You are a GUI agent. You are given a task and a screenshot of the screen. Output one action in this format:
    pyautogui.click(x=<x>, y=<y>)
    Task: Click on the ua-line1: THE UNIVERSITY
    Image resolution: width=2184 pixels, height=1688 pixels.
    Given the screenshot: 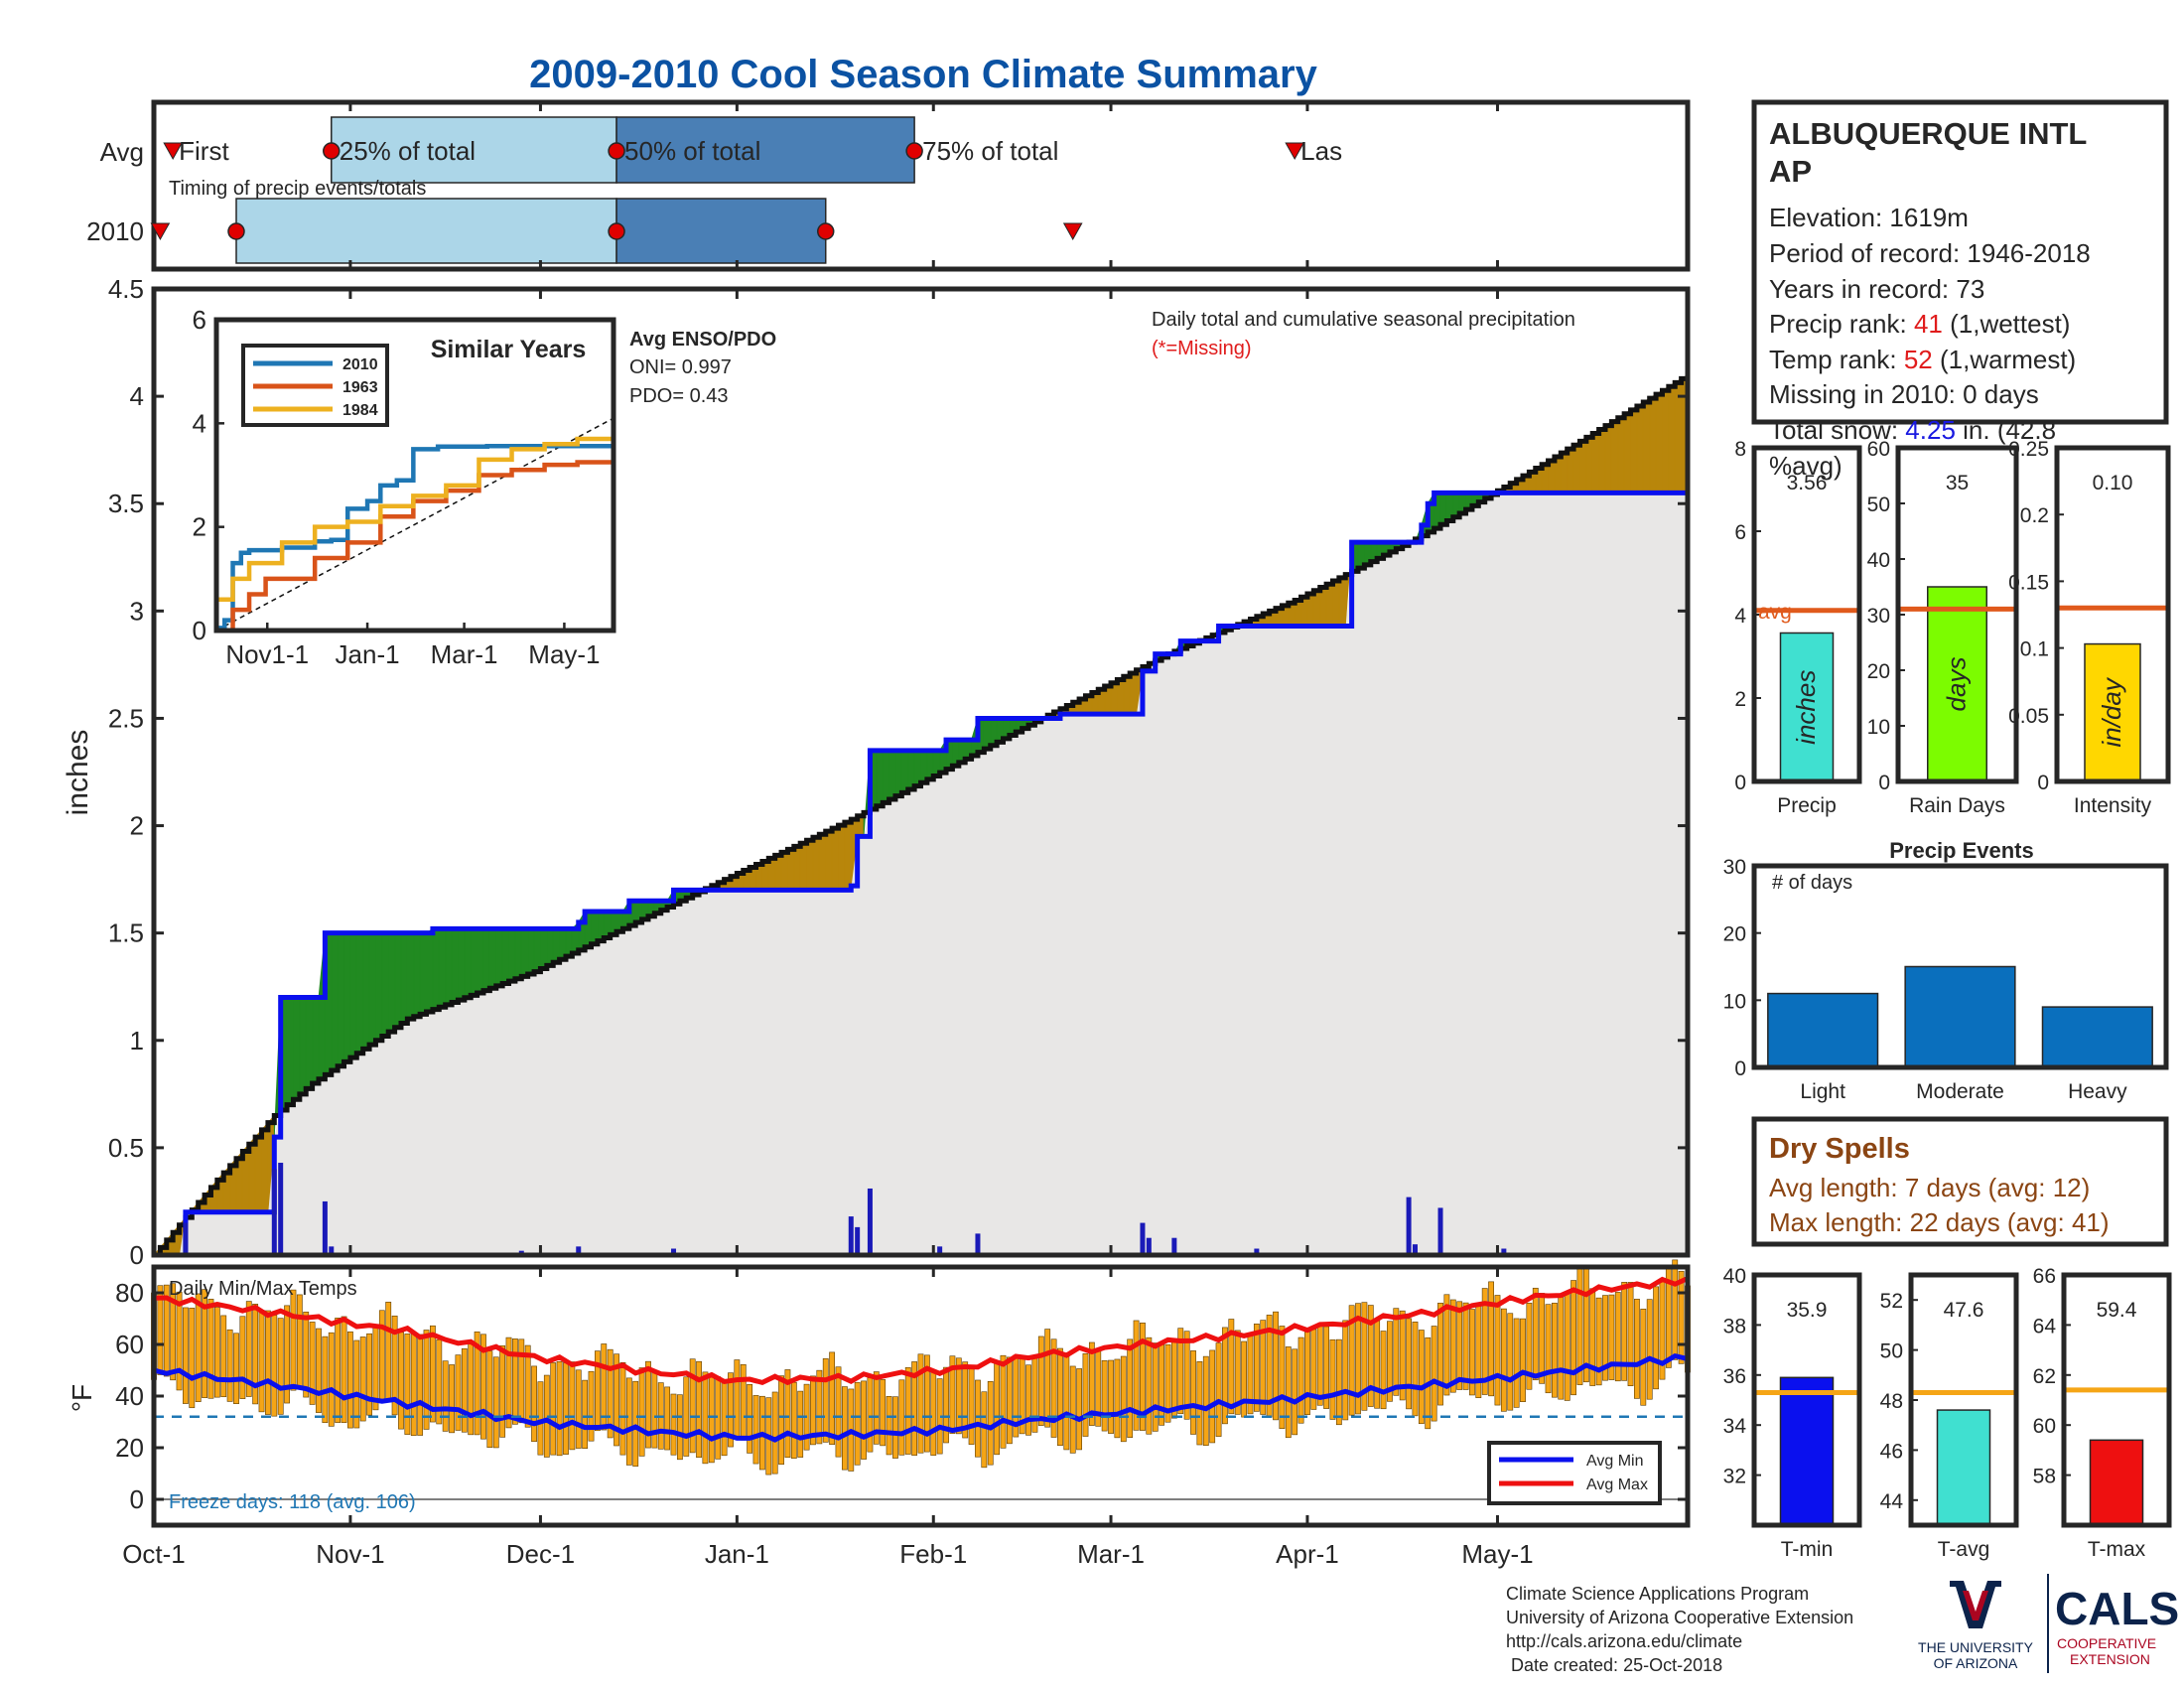 What is the action you would take?
    pyautogui.click(x=1976, y=1647)
    